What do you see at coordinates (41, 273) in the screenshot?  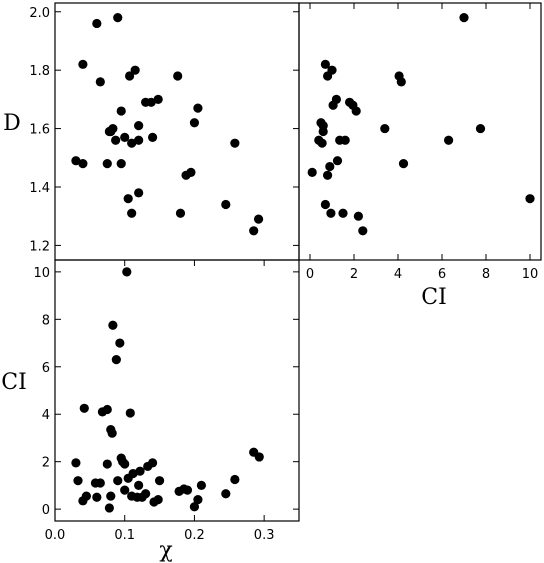 I see `y-tick-label: 10` at bounding box center [41, 273].